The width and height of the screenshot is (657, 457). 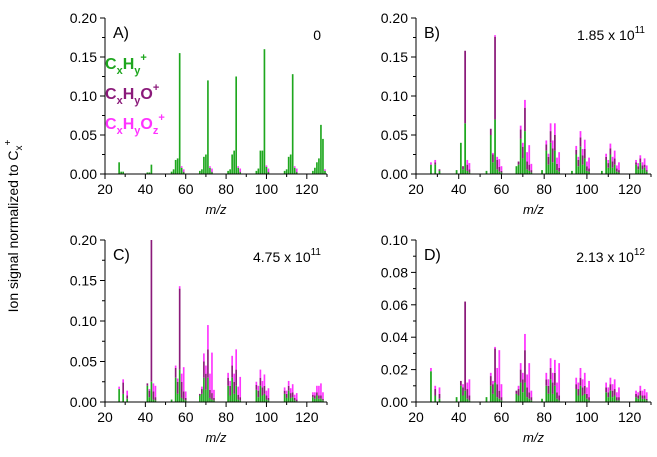 I want to click on y-tick-label: 0.10, so click(x=83, y=321).